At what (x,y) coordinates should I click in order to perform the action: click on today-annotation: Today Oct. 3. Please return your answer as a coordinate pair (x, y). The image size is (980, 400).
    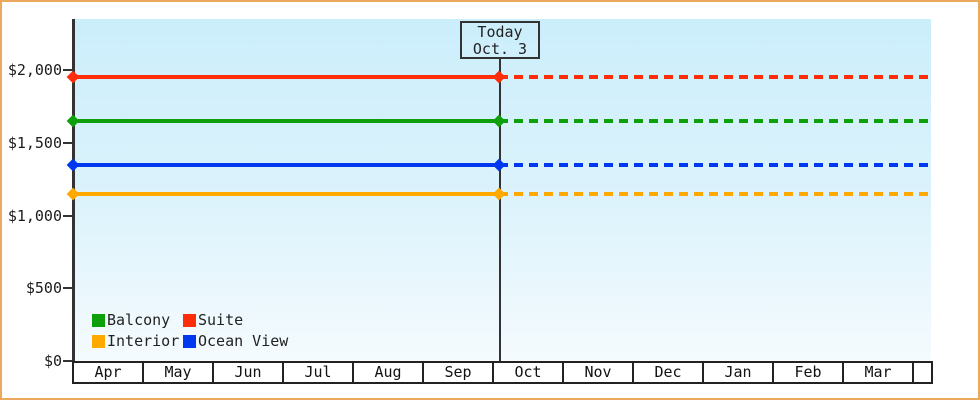
    Looking at the image, I should click on (500, 40).